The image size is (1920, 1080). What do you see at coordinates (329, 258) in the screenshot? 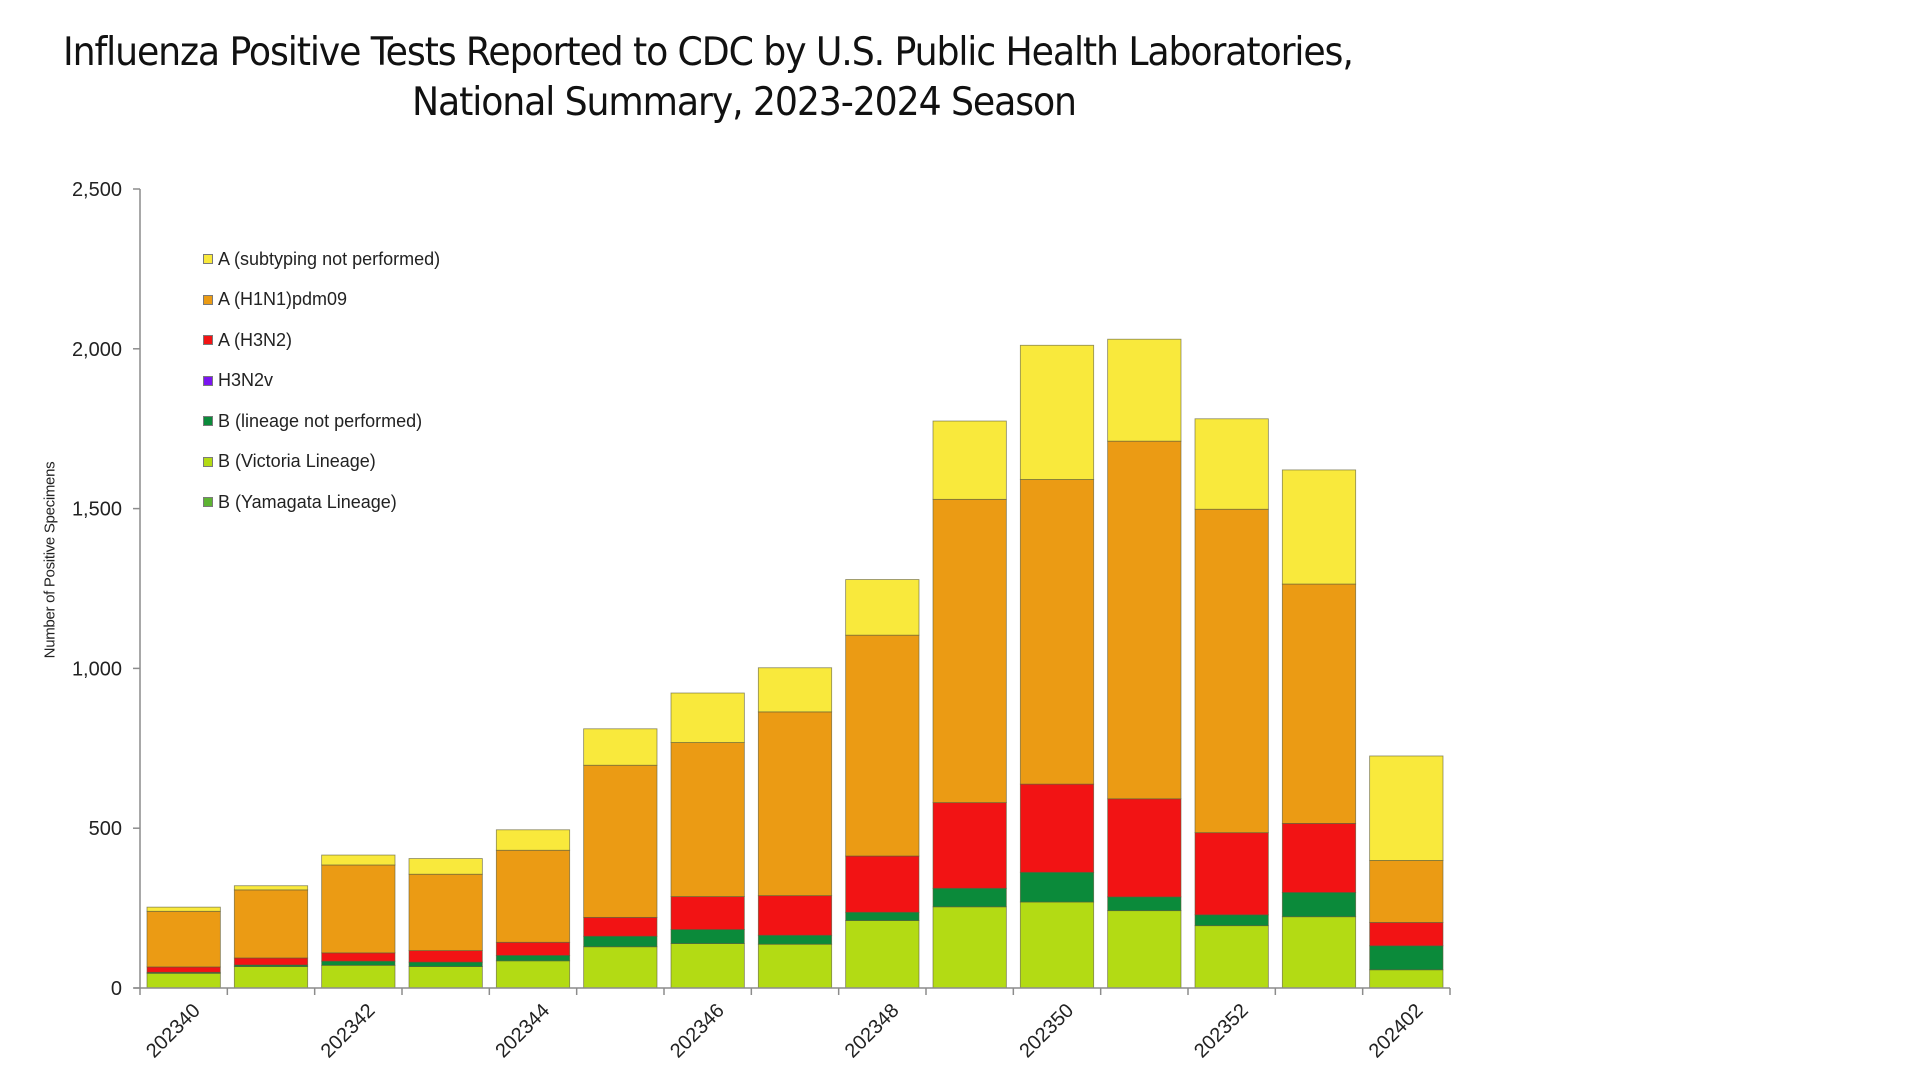
I see `legend-label: A (subtyping not performed)` at bounding box center [329, 258].